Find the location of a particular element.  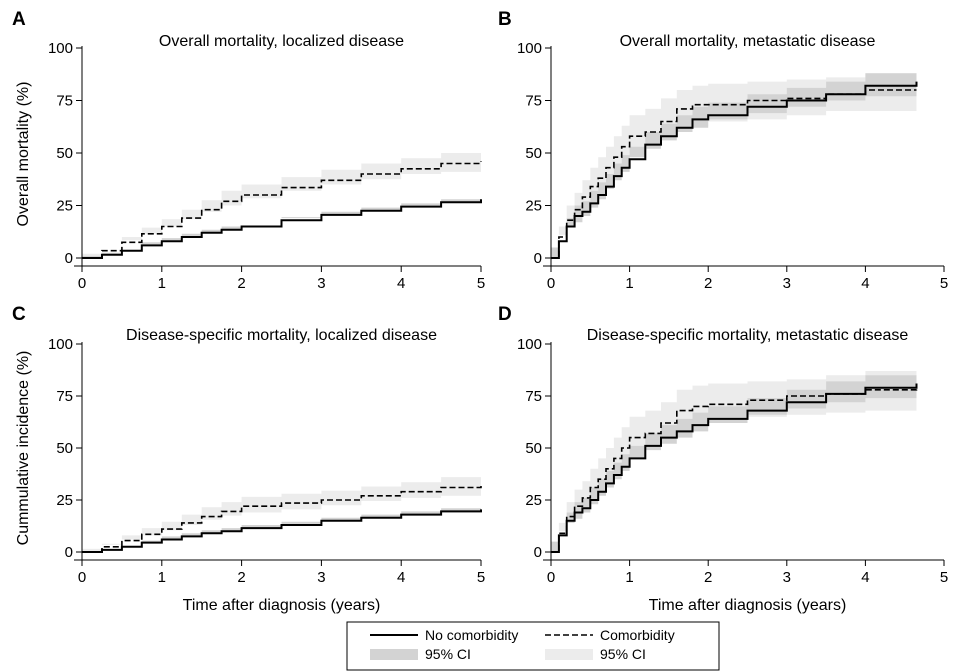

legend-ci-no-comorbidity-label: 95% CI is located at coordinates (448, 654).